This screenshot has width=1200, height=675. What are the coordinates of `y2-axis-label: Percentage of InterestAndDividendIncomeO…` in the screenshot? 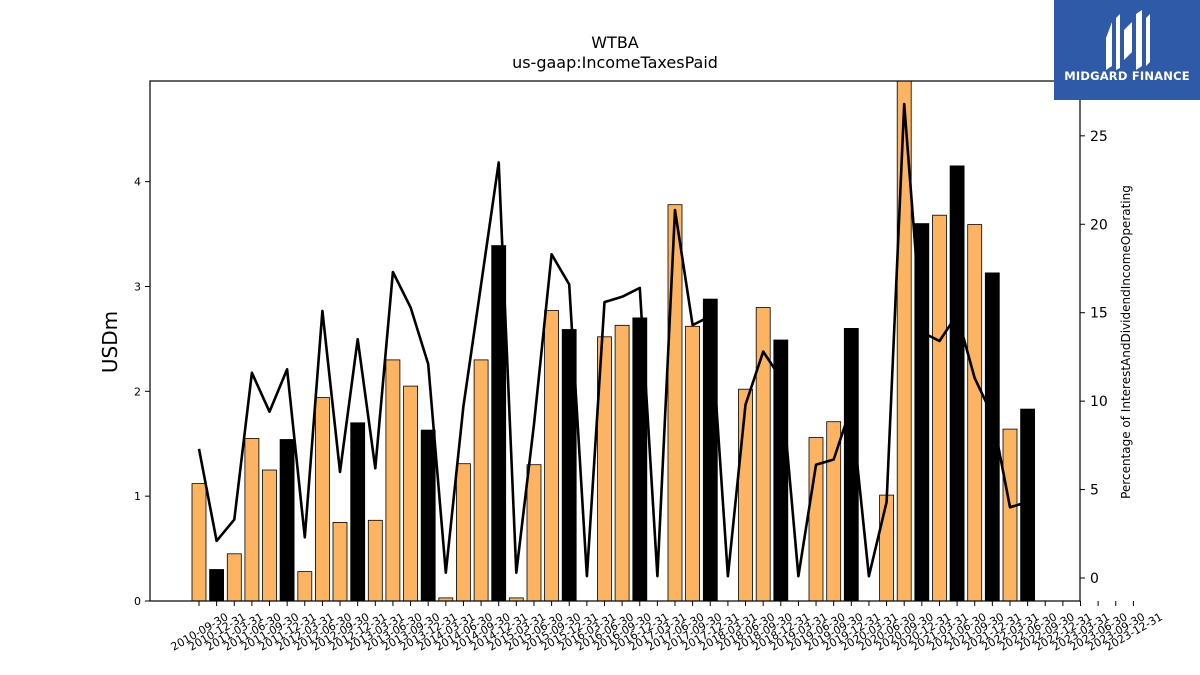 It's located at (1126, 342).